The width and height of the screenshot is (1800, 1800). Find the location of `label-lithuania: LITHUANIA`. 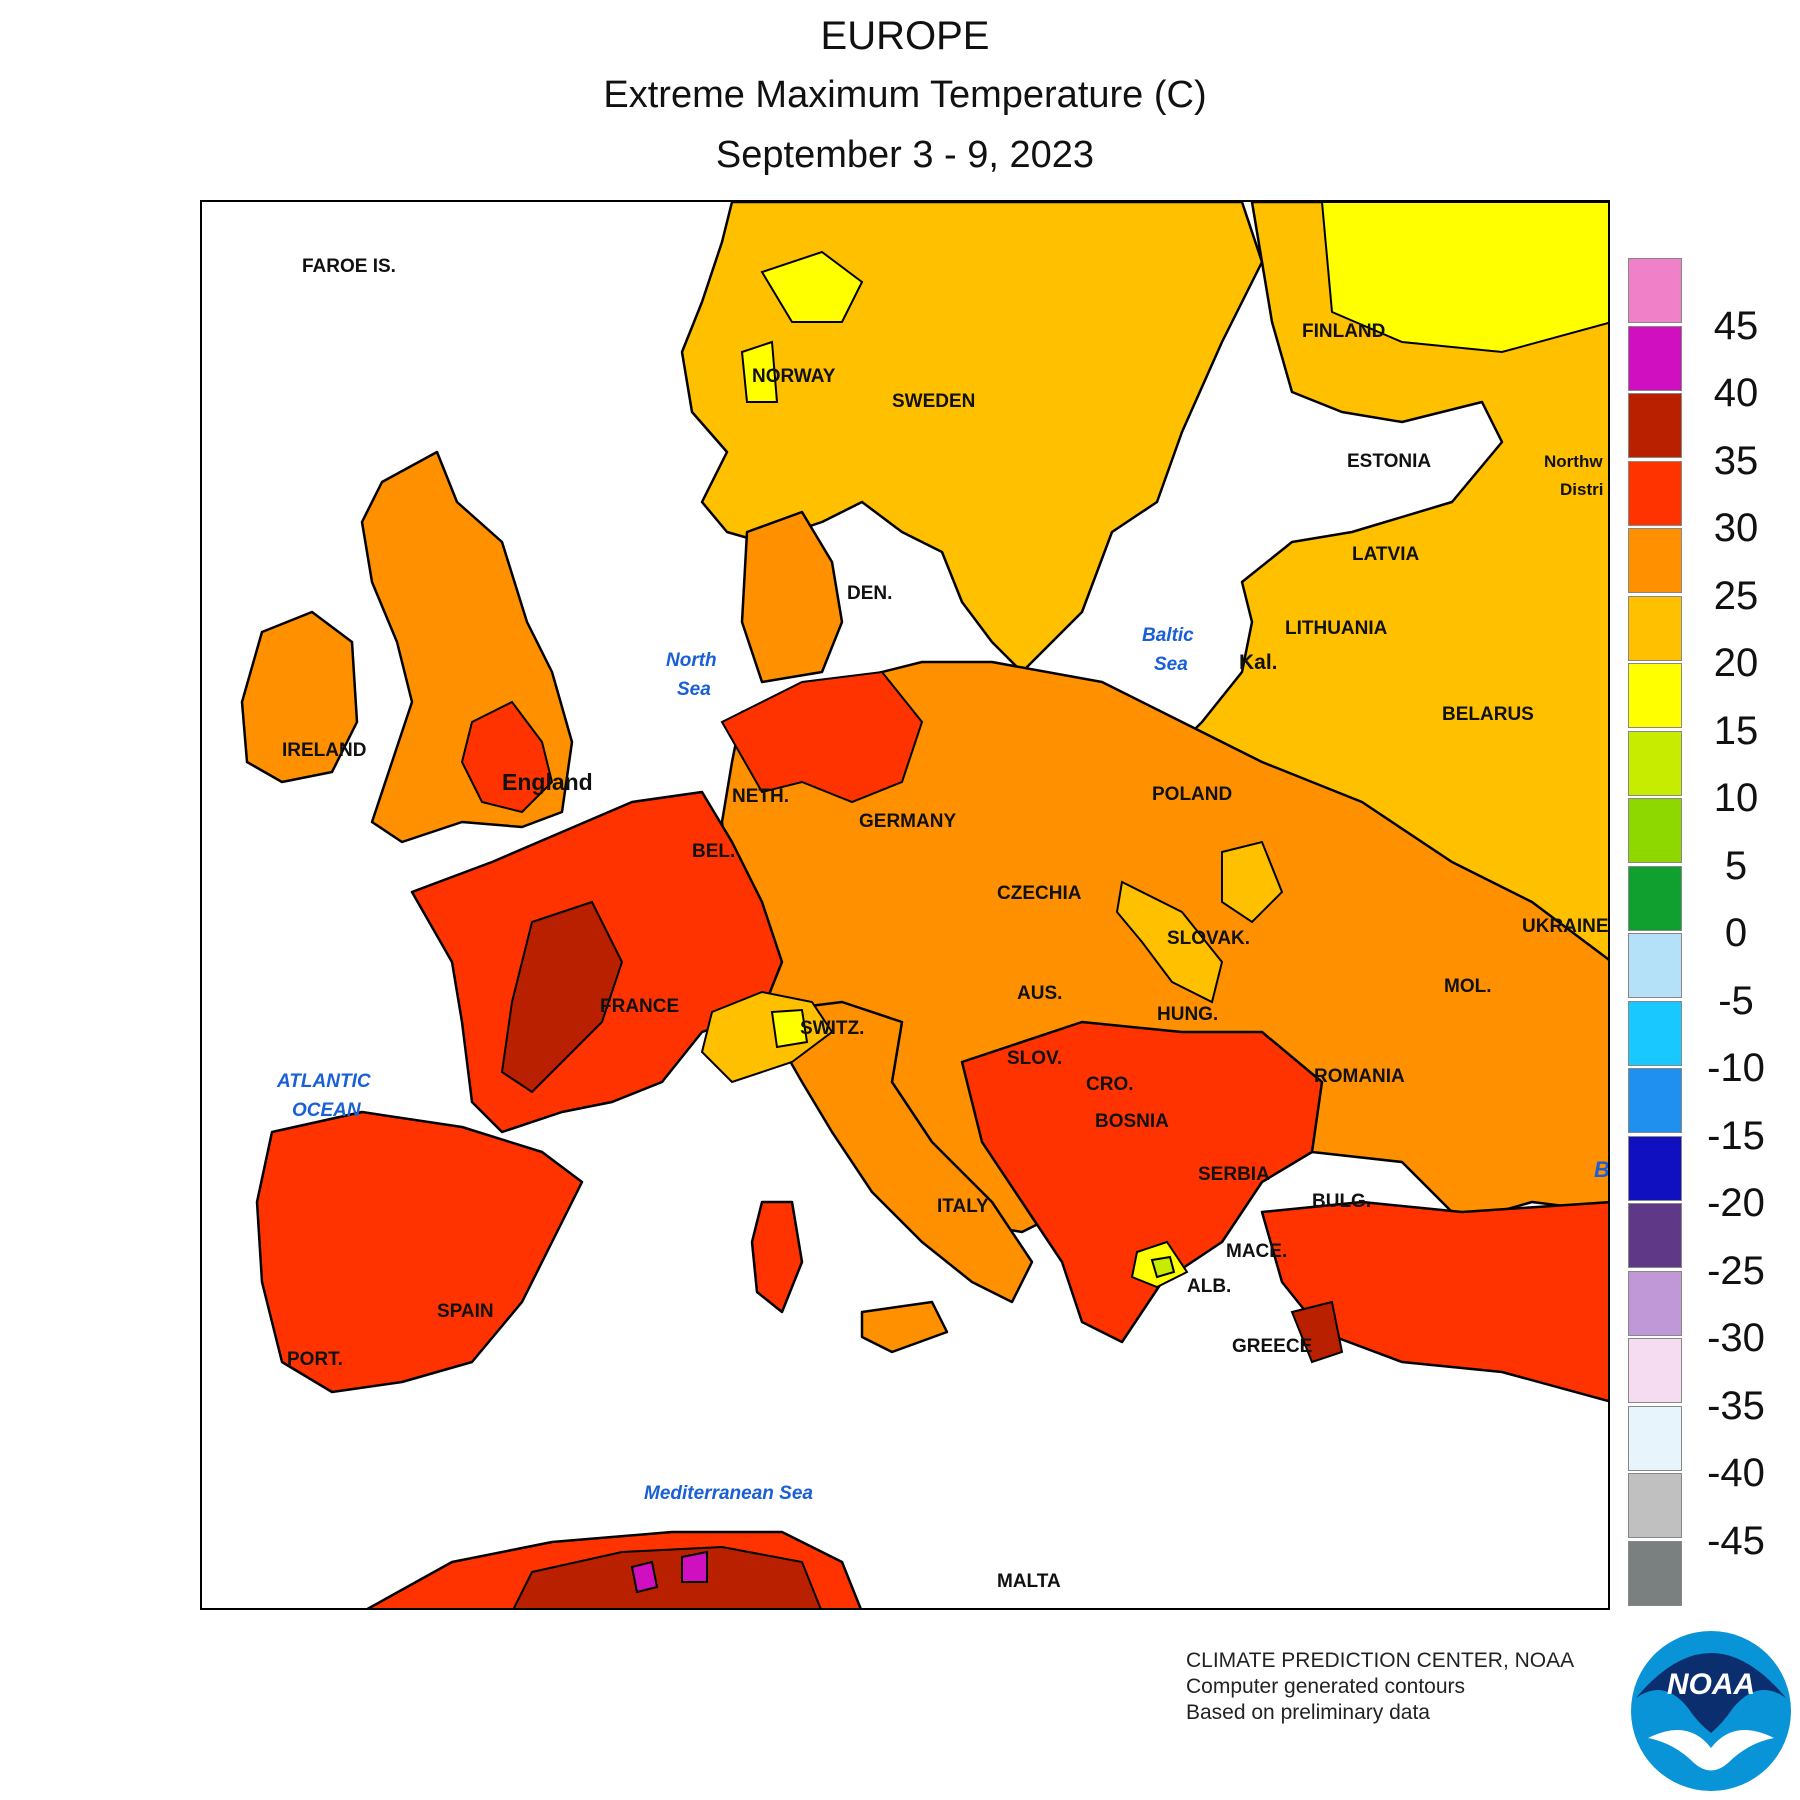

label-lithuania: LITHUANIA is located at coordinates (1336, 628).